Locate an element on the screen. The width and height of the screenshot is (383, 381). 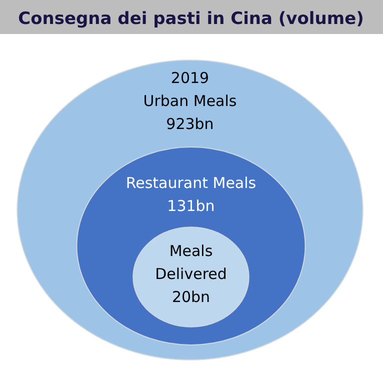
text: Consegna dei pasti in Cina (volume) is located at coordinates (191, 19).